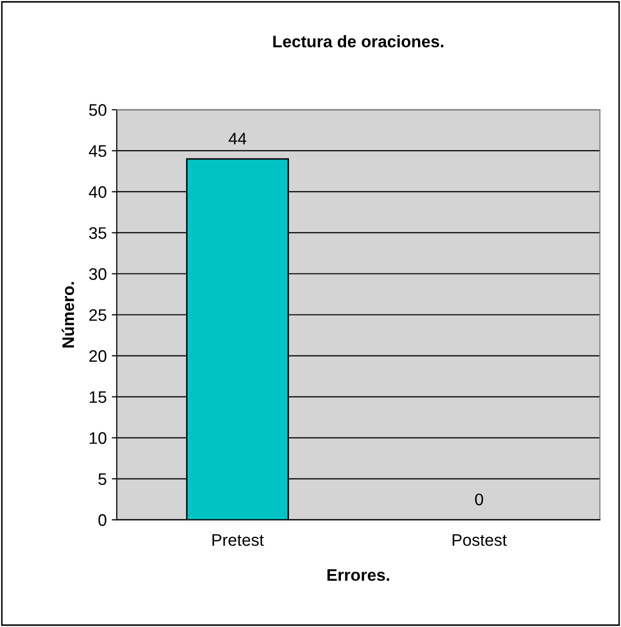 Image resolution: width=621 pixels, height=627 pixels. What do you see at coordinates (479, 540) in the screenshot?
I see `x-tick-label: Postest` at bounding box center [479, 540].